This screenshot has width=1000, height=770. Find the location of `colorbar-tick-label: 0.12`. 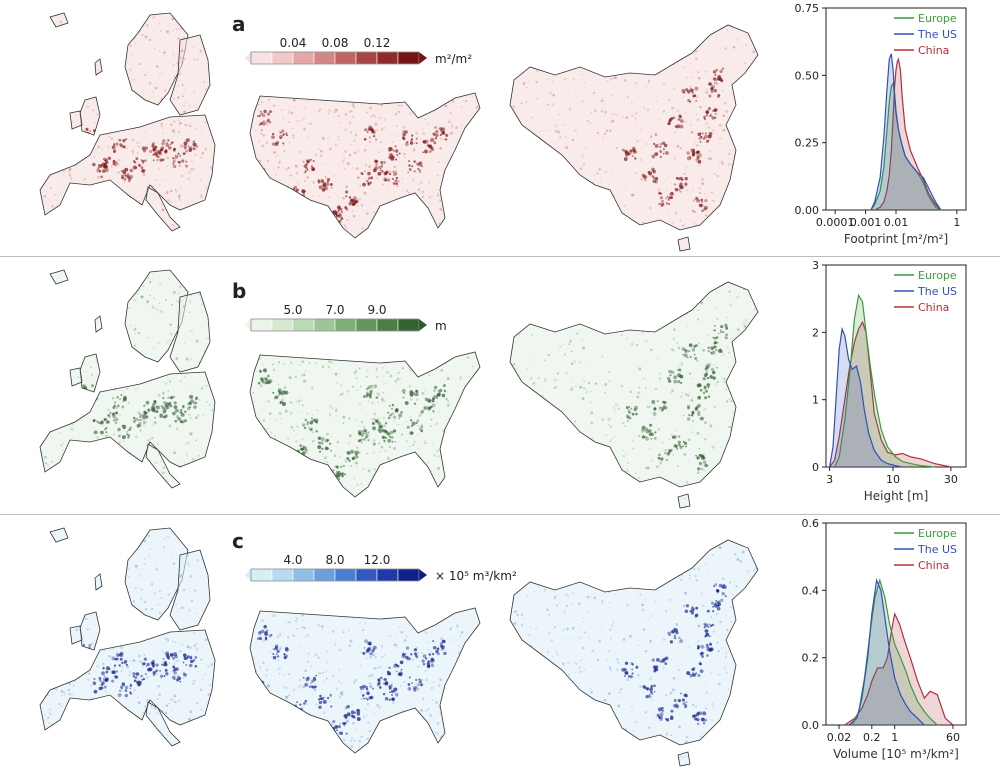

colorbar-tick-label: 0.12 is located at coordinates (377, 43).